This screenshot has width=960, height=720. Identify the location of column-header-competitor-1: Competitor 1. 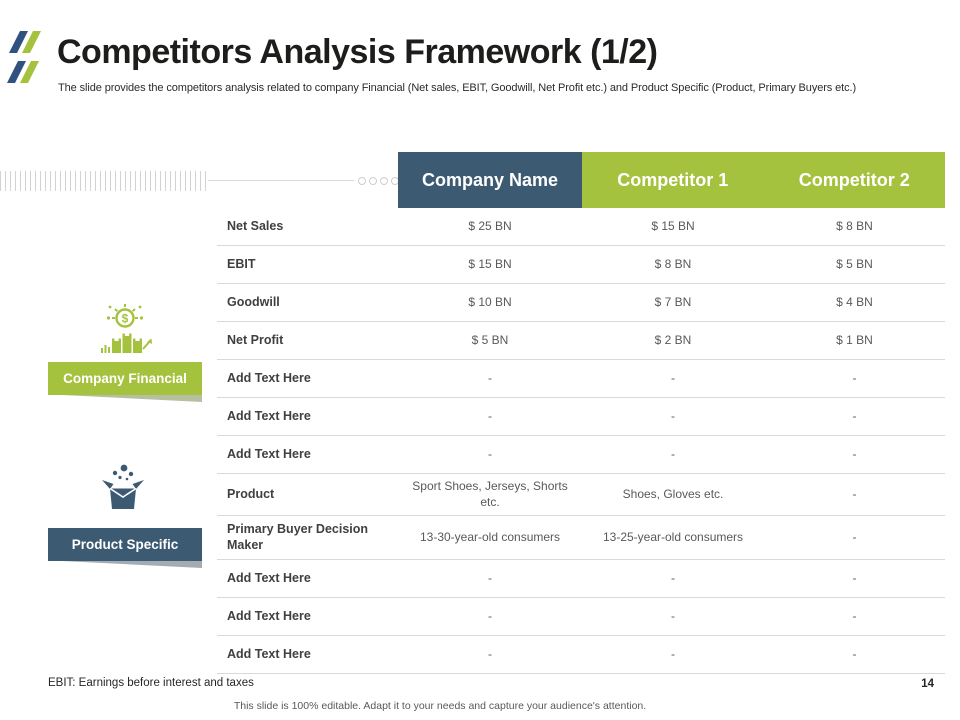
(673, 179).